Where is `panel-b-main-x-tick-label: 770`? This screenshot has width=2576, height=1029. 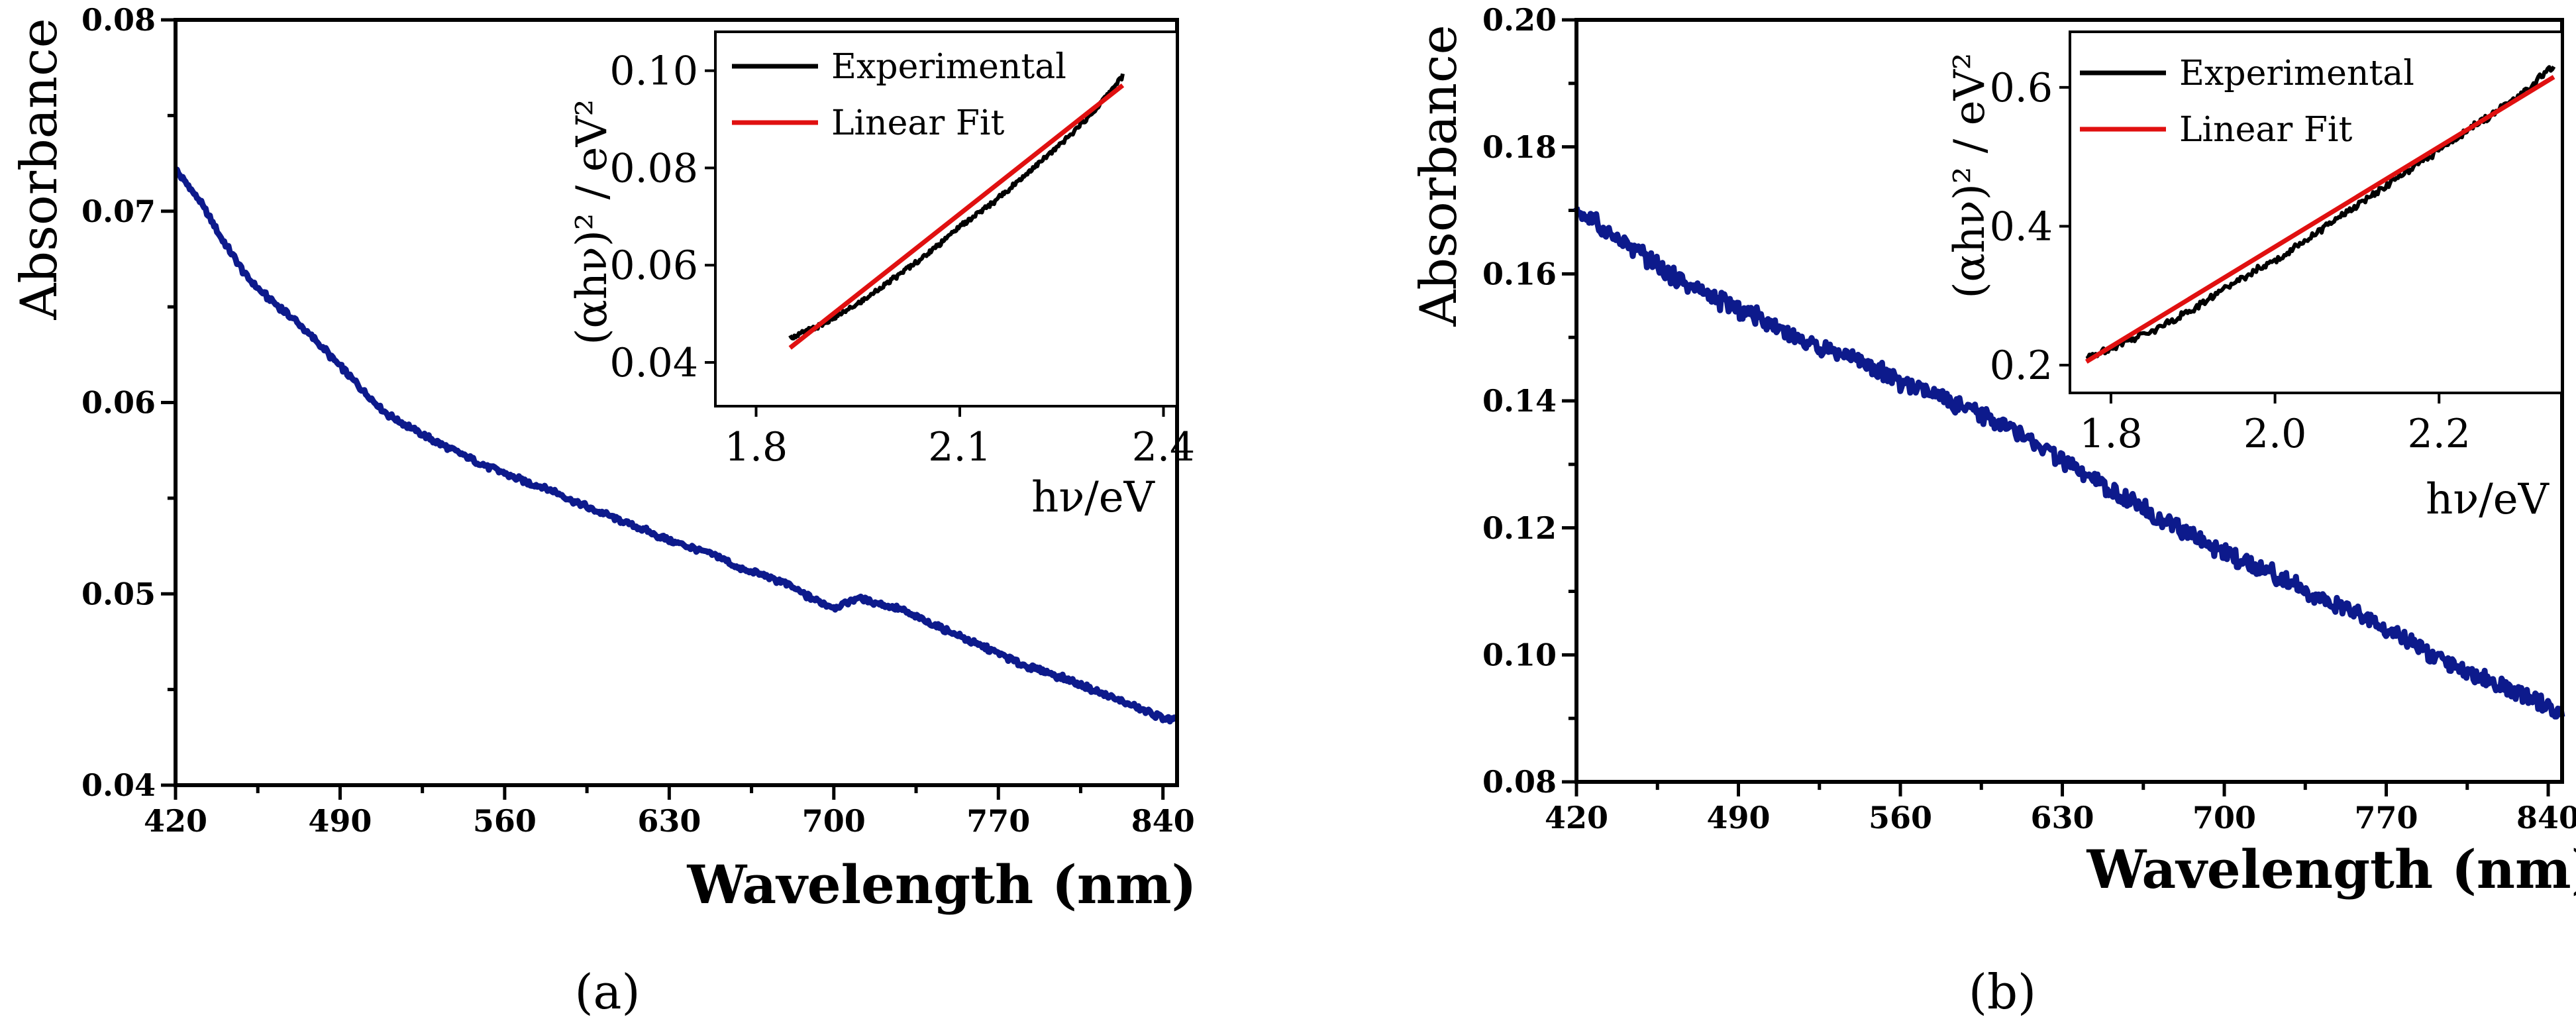
panel-b-main-x-tick-label: 770 is located at coordinates (2386, 818).